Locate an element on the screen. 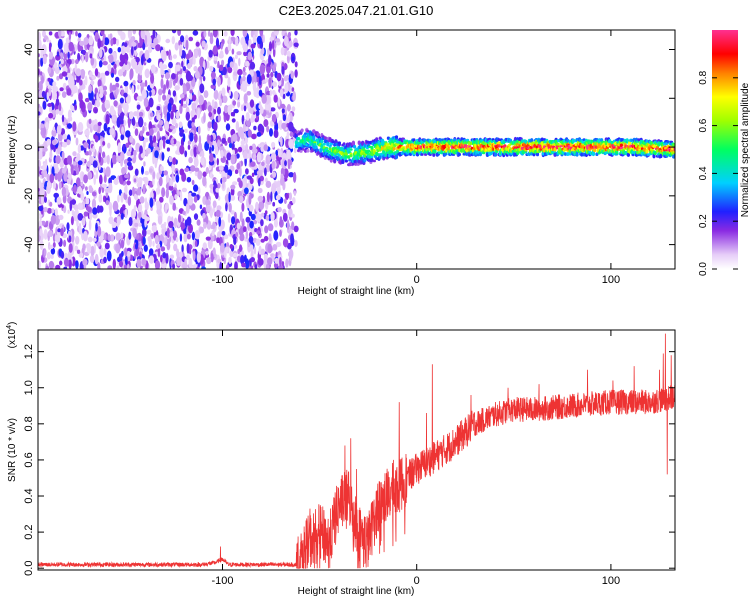  snr-x-tick-label: 100 is located at coordinates (611, 581).